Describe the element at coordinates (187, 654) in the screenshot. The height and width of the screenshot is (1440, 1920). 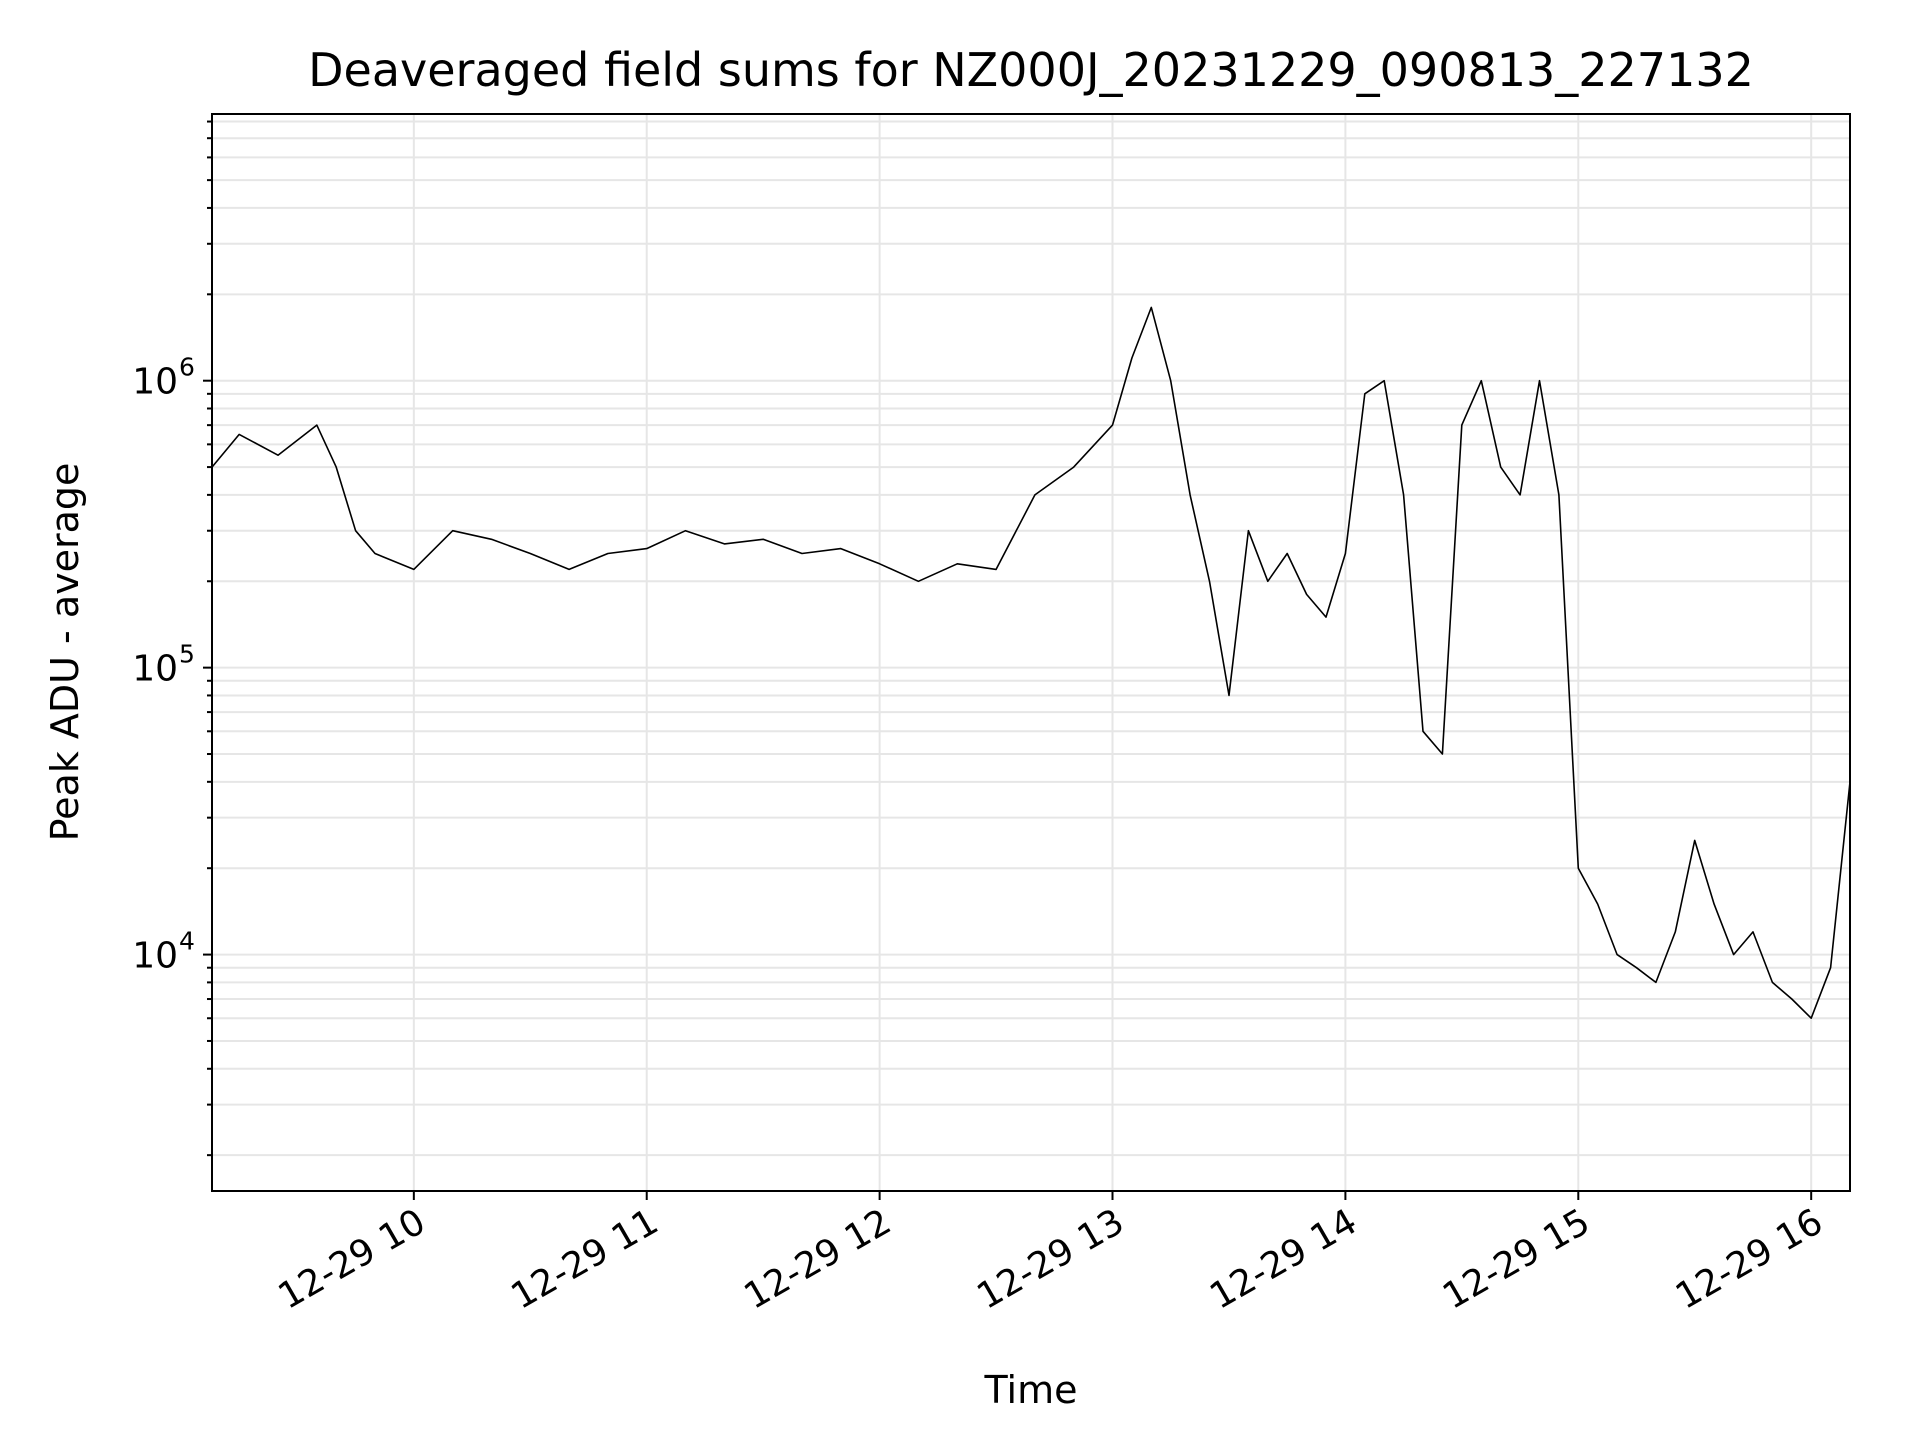
I see `y-tick-exponent: 5` at that location.